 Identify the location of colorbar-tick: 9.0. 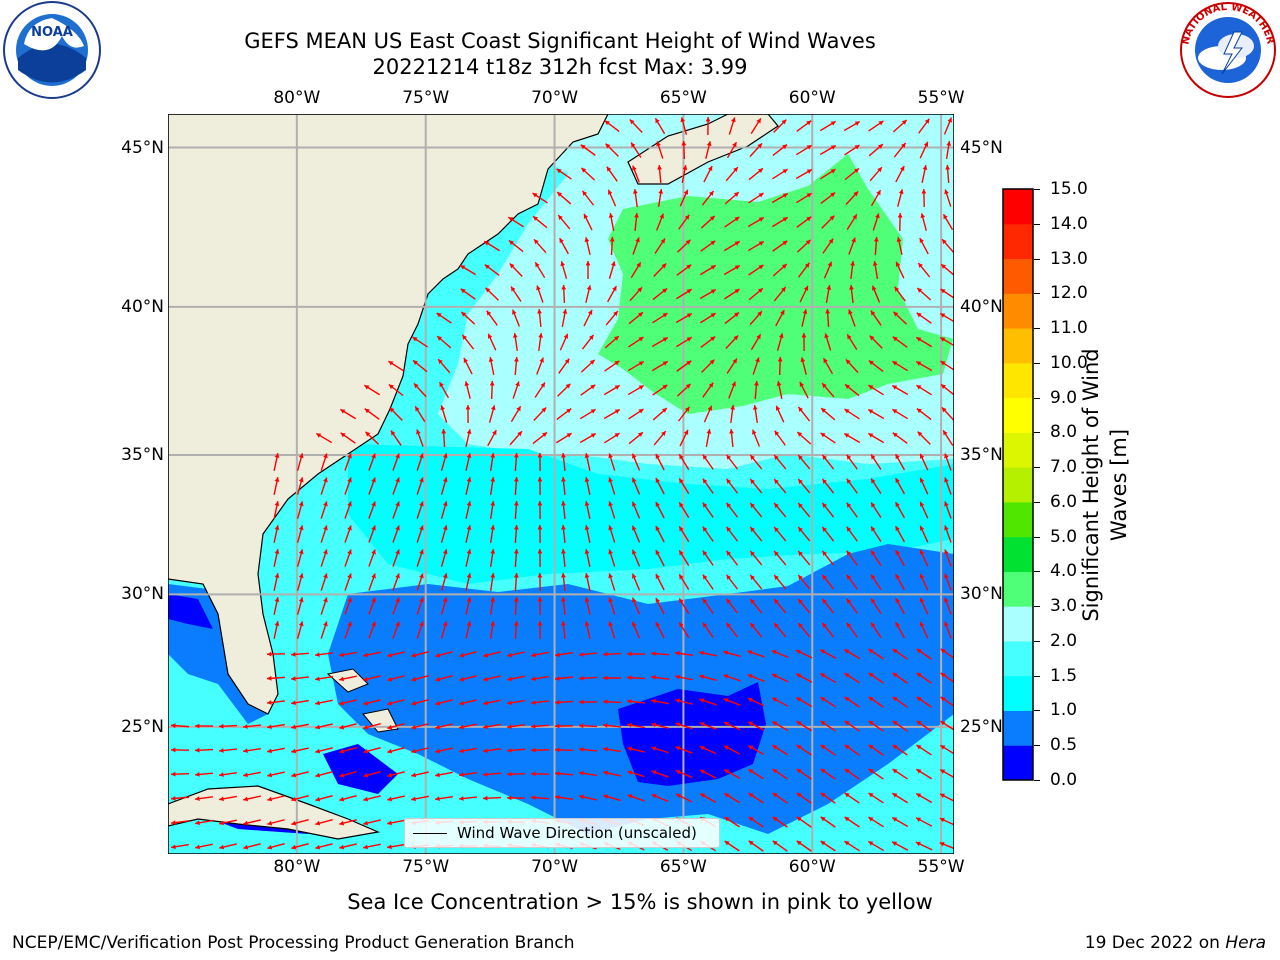
(1064, 397).